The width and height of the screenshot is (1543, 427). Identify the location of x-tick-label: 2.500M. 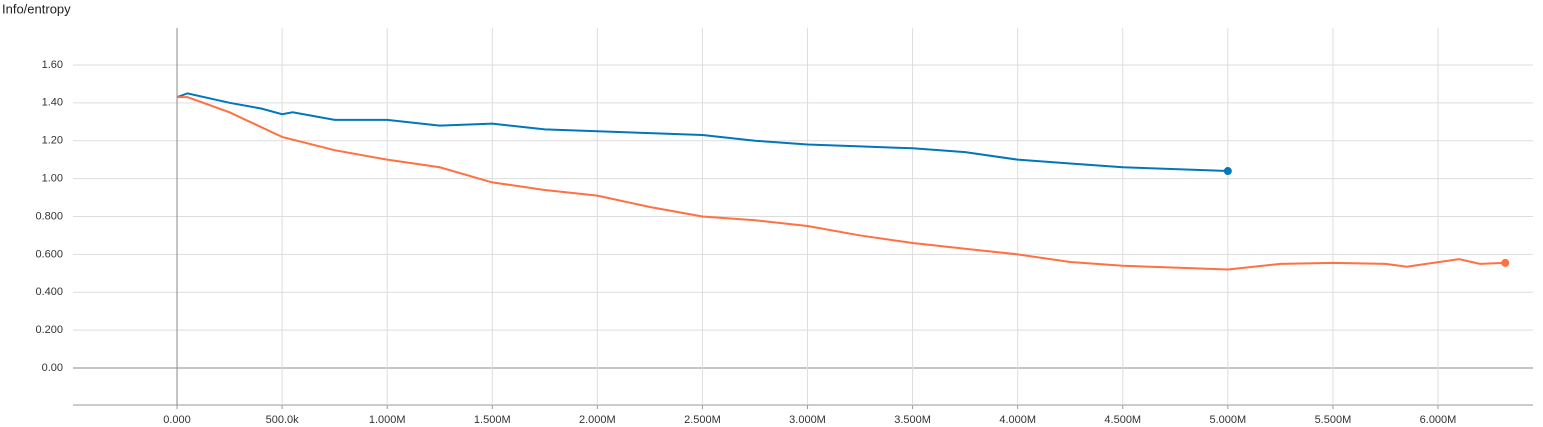
(702, 420).